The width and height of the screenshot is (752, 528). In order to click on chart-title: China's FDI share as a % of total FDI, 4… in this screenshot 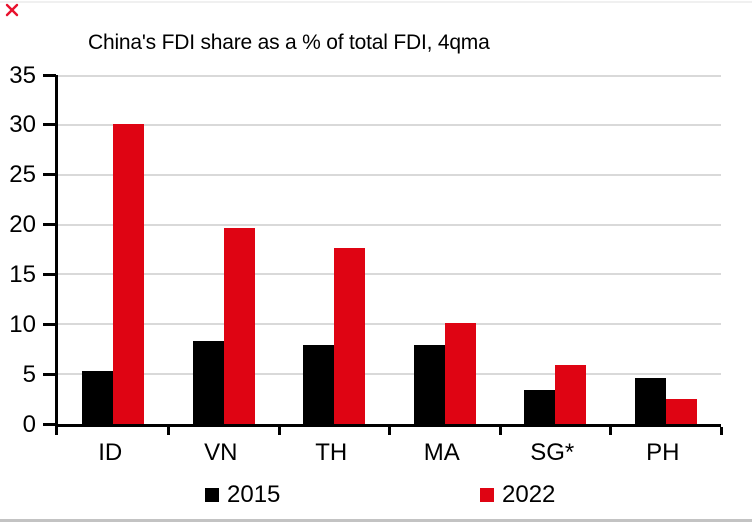, I will do `click(289, 42)`.